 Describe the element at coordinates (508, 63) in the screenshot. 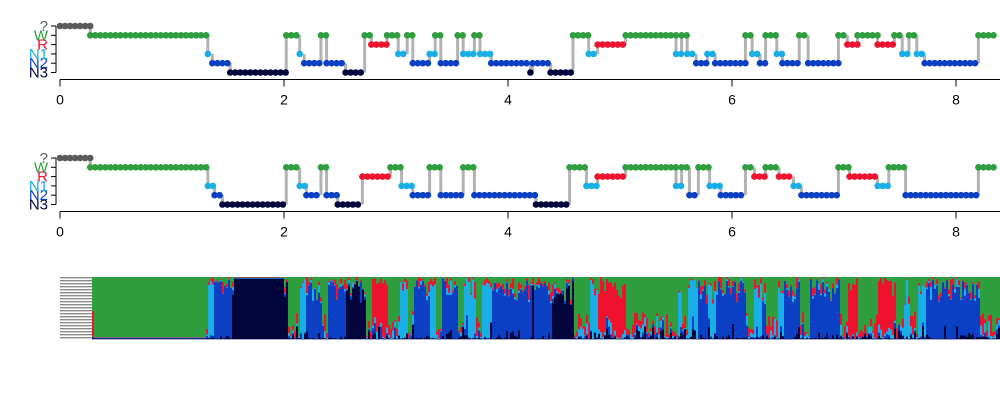

I see `stage-segment-N2` at that location.